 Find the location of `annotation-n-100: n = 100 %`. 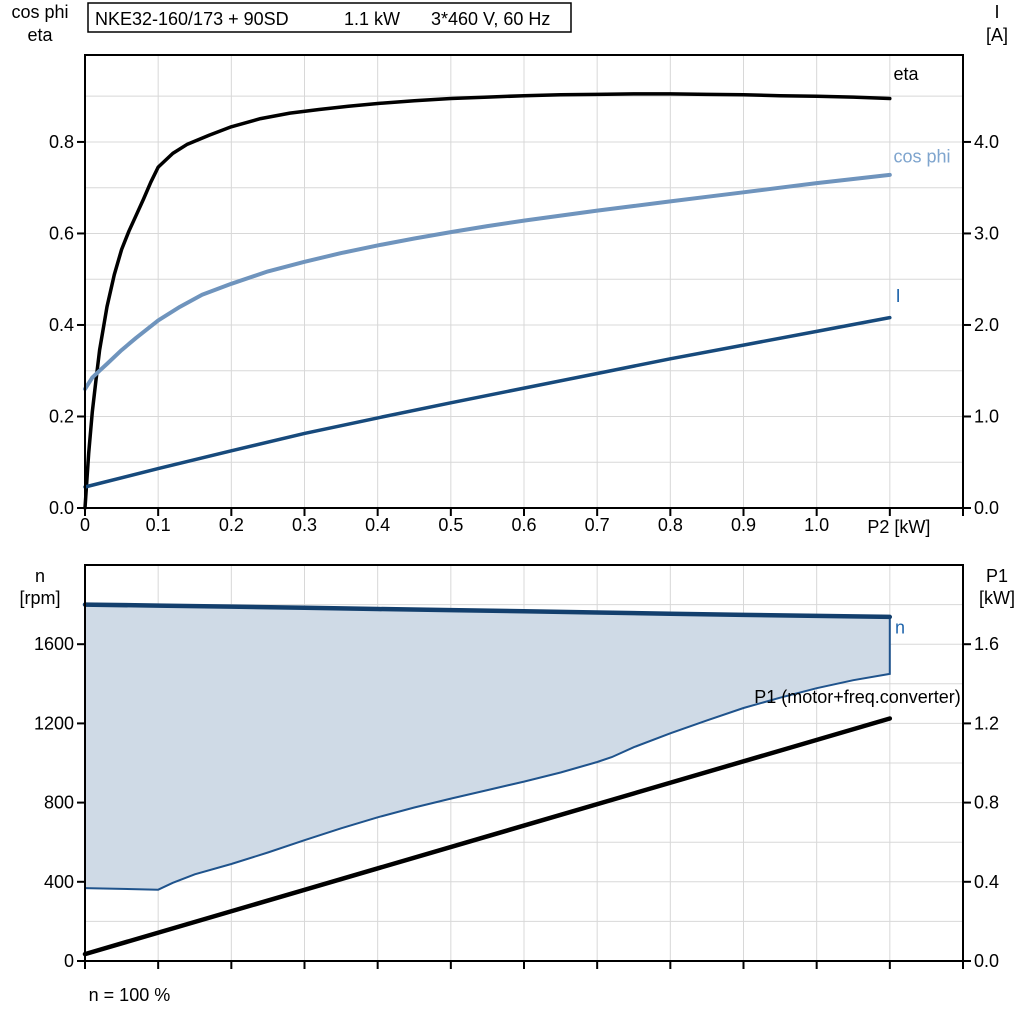

annotation-n-100: n = 100 % is located at coordinates (130, 995).